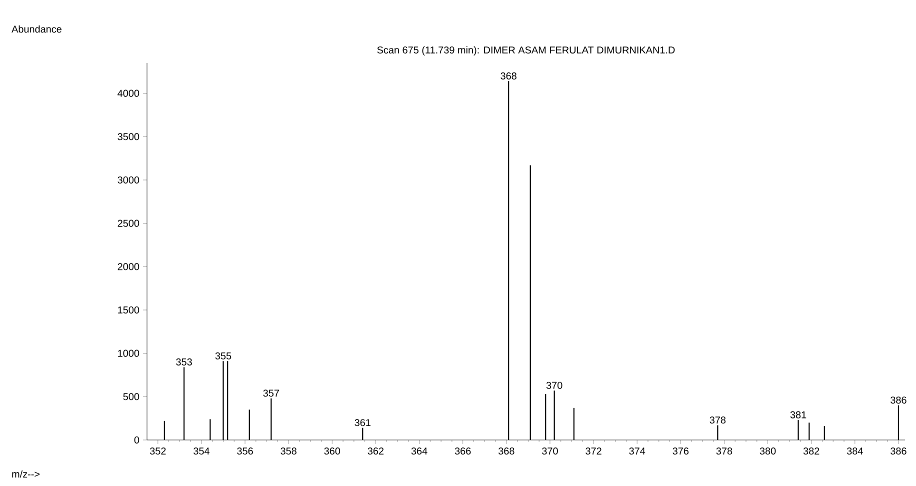  Describe the element at coordinates (362, 422) in the screenshot. I see `annotation: 361` at that location.